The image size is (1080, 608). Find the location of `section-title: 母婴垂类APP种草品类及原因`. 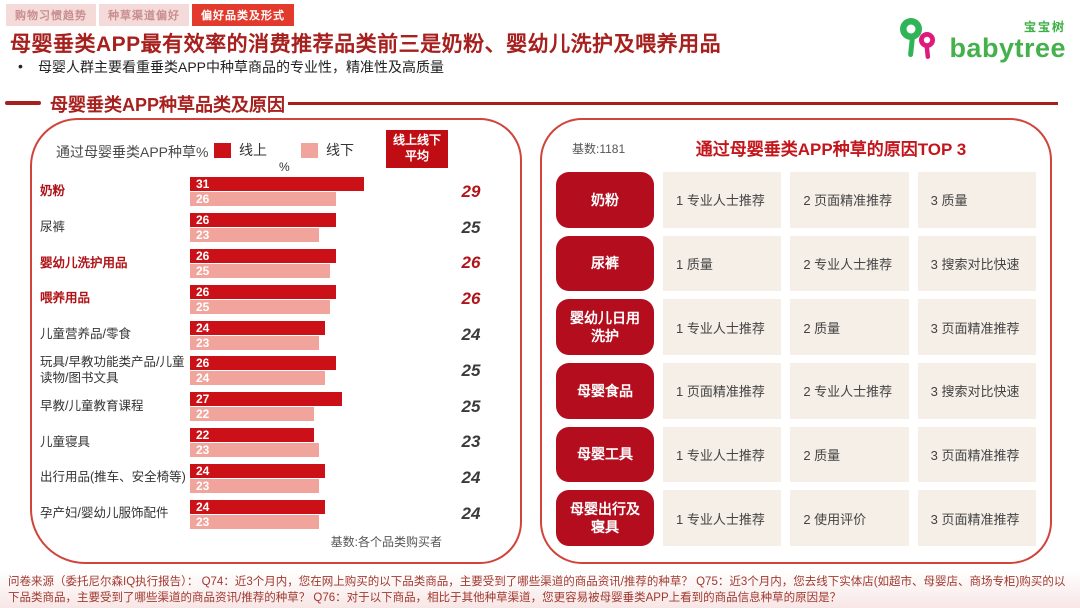

section-title: 母婴垂类APP种草品类及原因 is located at coordinates (168, 105).